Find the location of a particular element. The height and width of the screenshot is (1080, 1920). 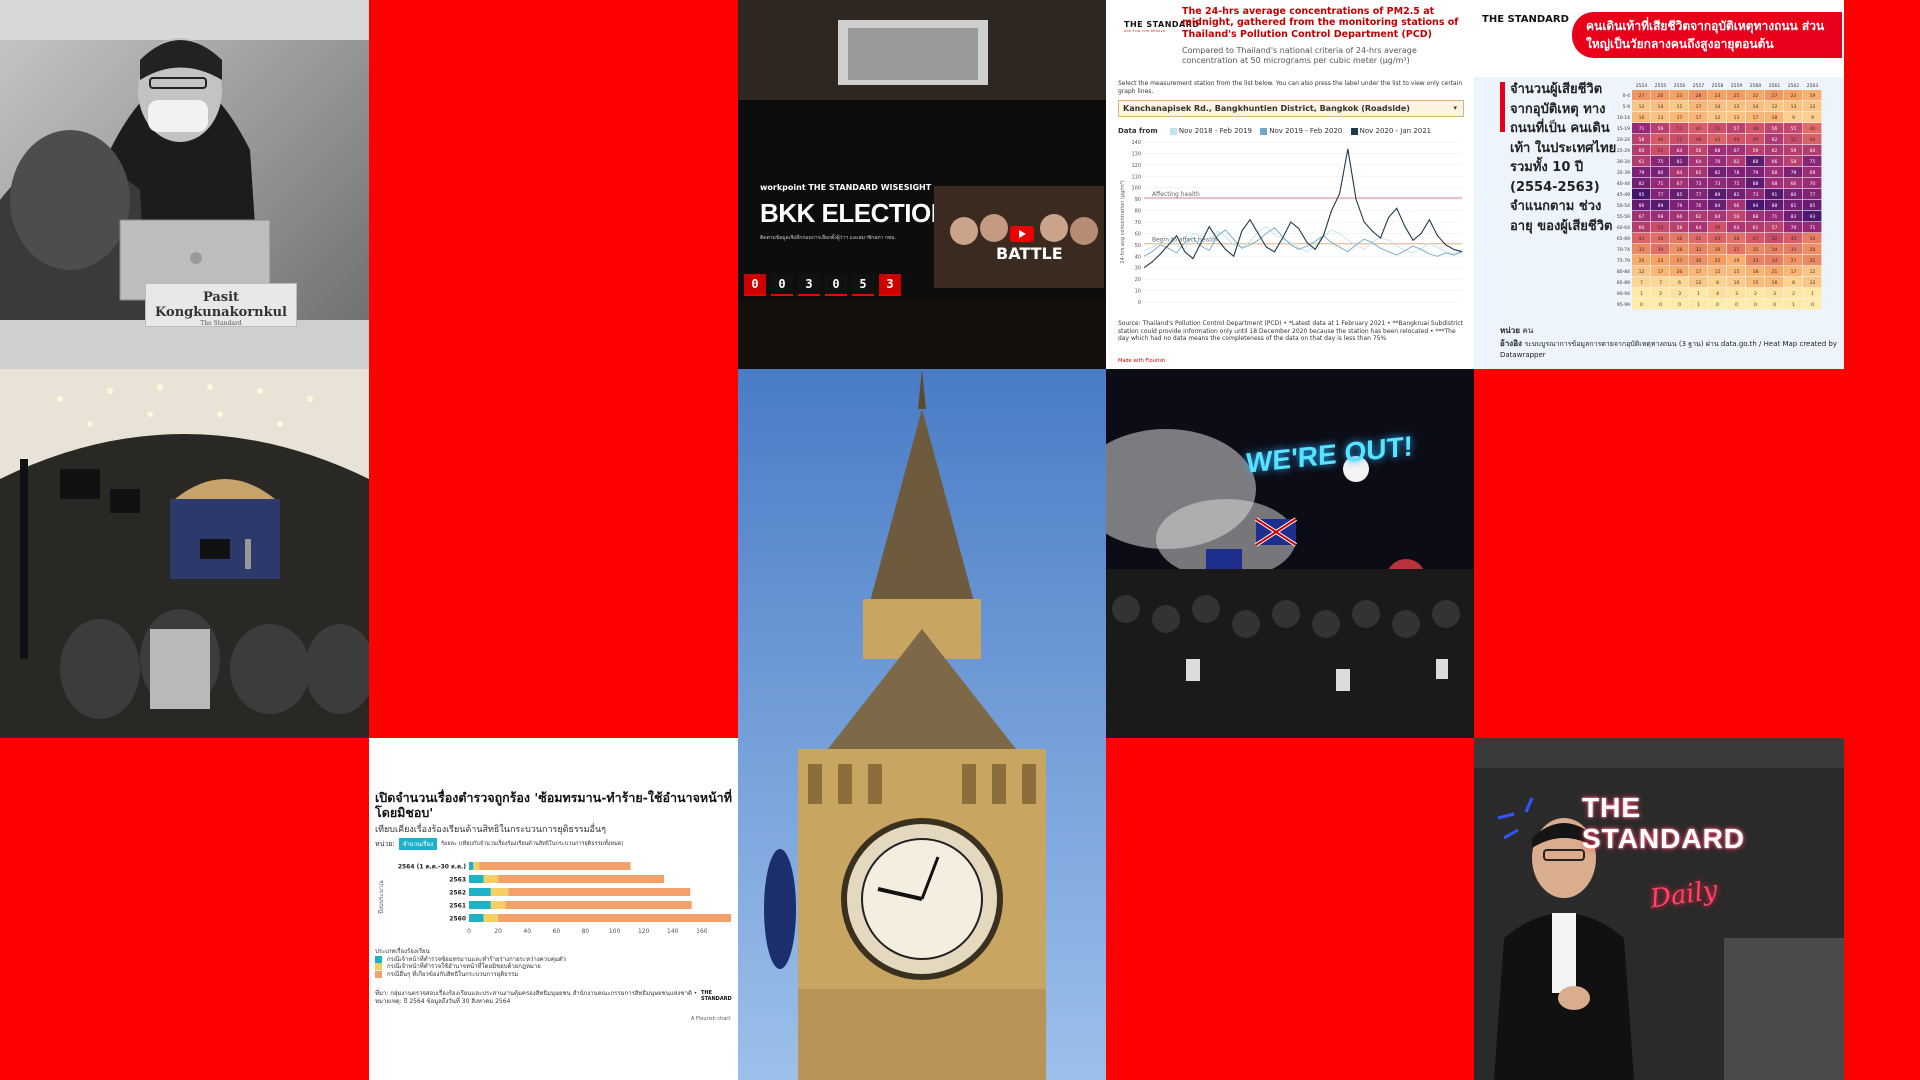

heatmap-value: 83 is located at coordinates (1794, 217).